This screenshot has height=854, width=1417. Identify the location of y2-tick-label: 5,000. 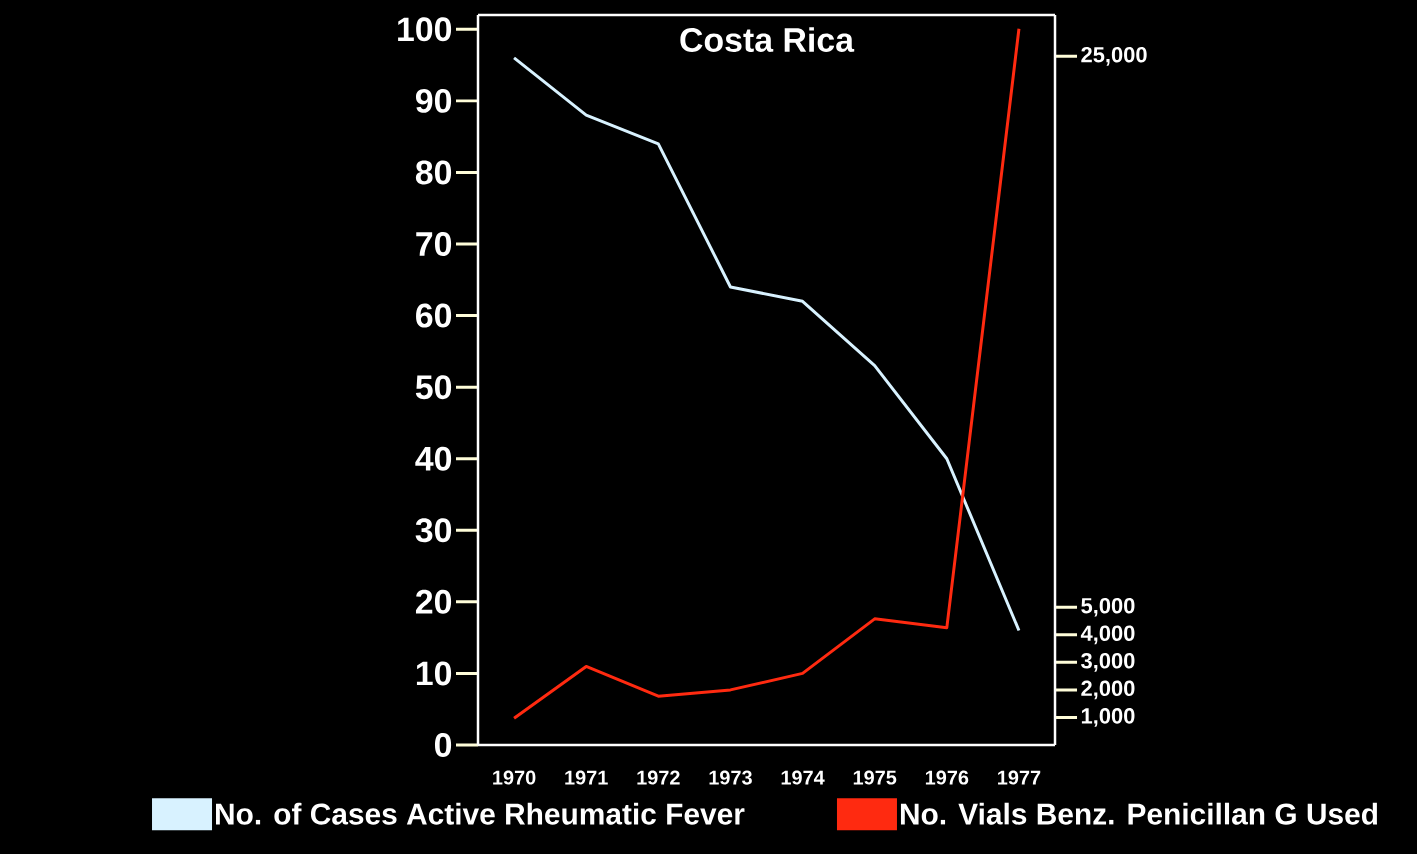
(1108, 607).